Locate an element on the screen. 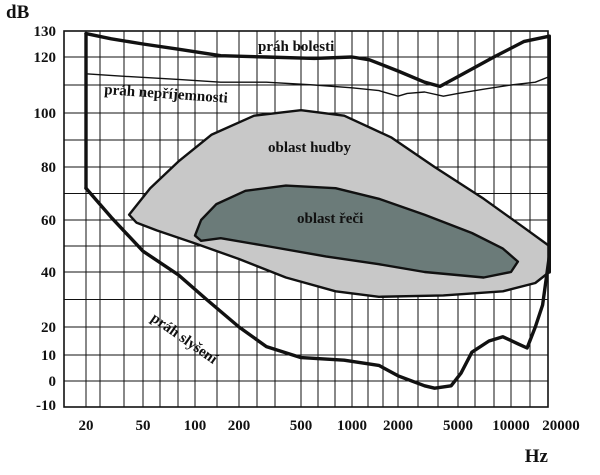 The image size is (600, 475). speech-area-label: oblast řeči is located at coordinates (330, 219).